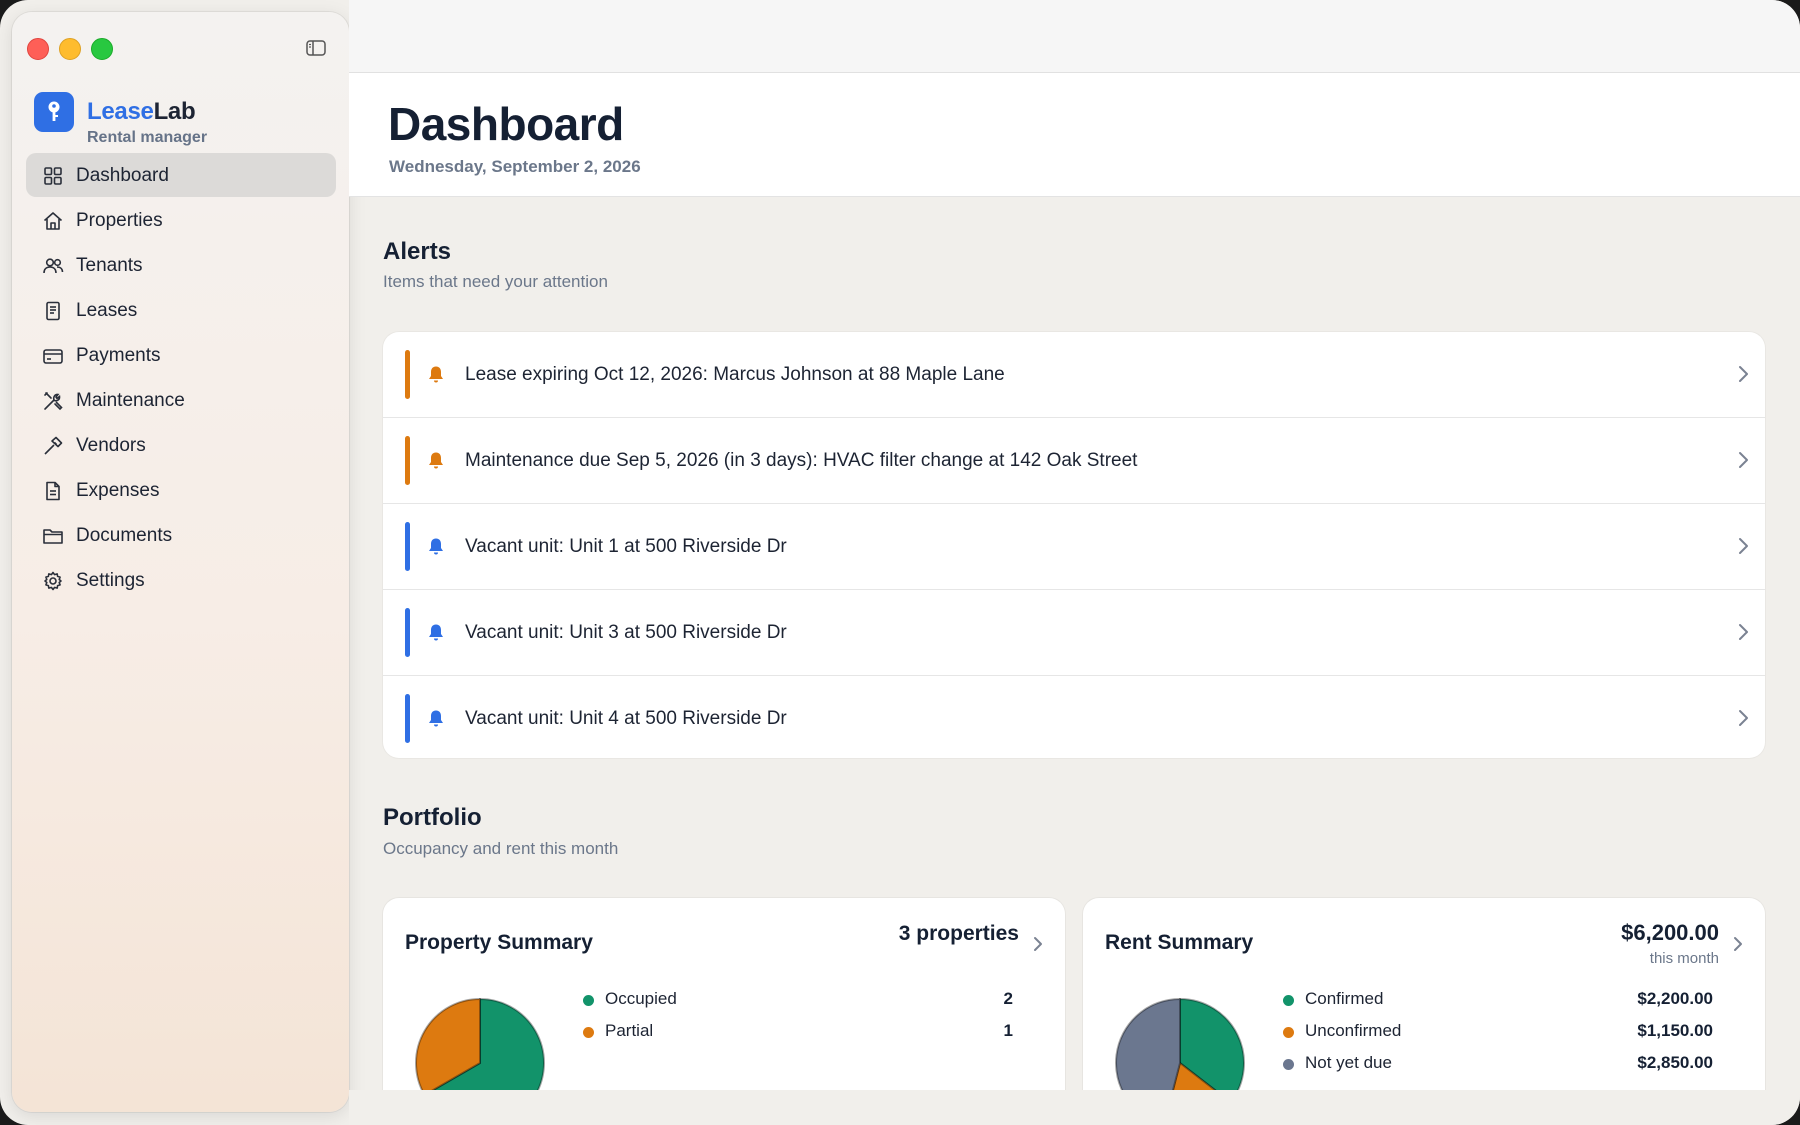 Image resolution: width=1800 pixels, height=1125 pixels. Describe the element at coordinates (109, 265) in the screenshot. I see `sidebar-item-label: Tenants` at that location.